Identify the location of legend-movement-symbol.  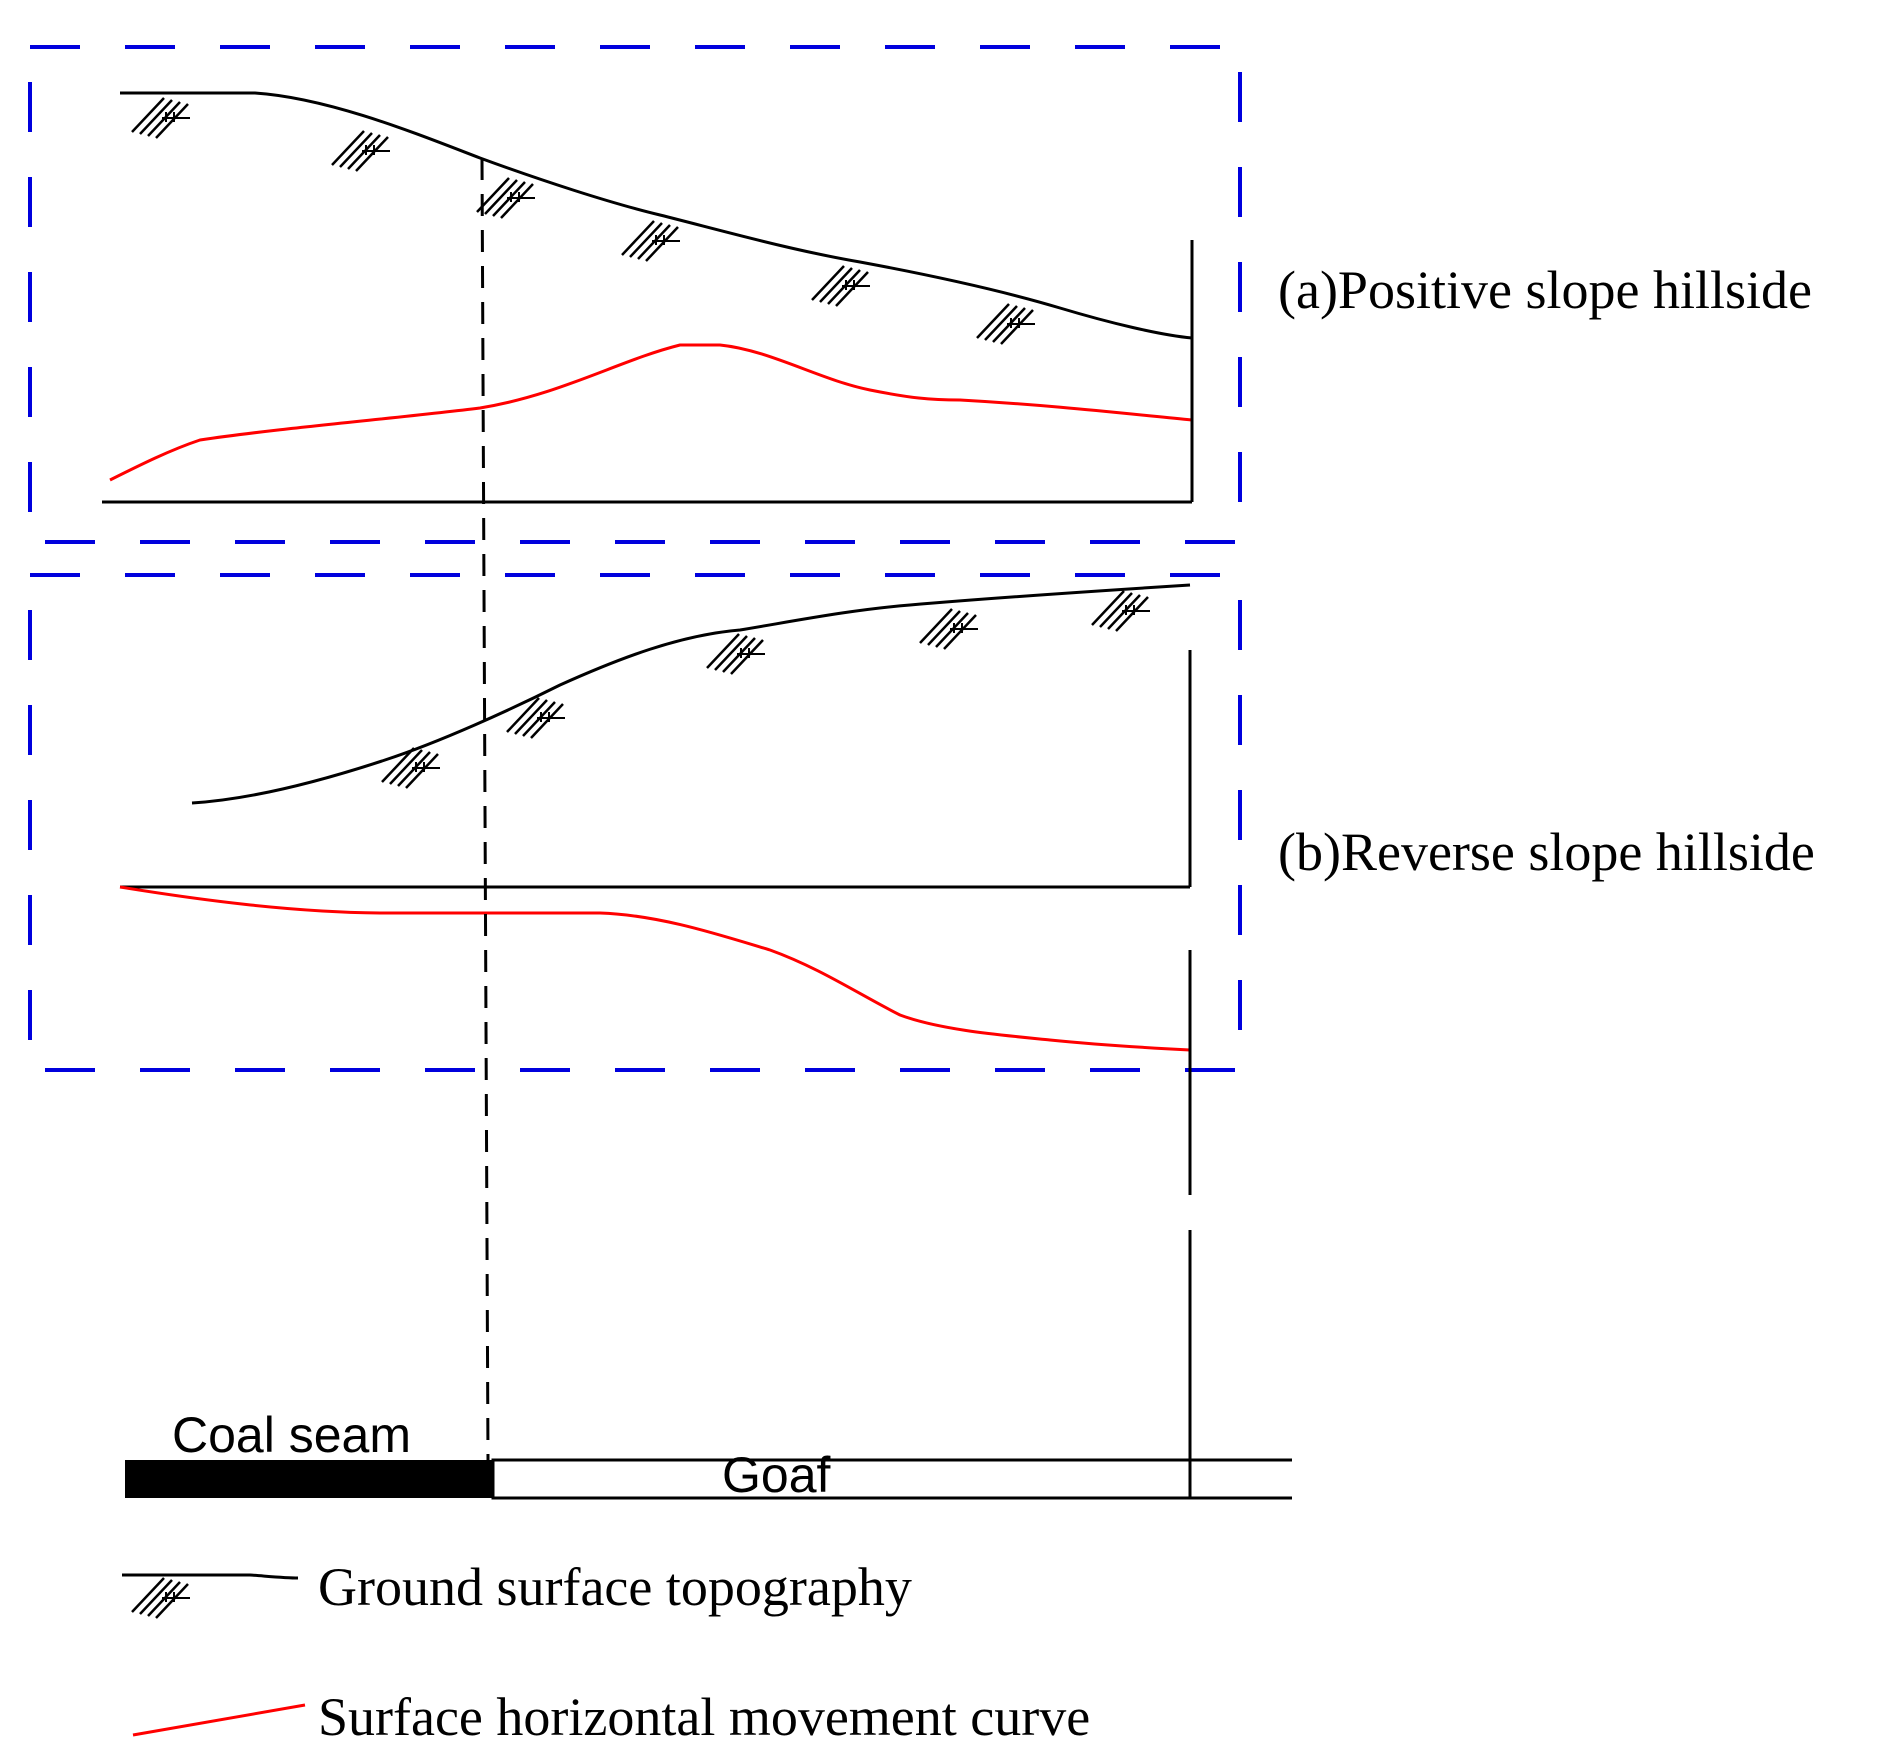
(219, 1720).